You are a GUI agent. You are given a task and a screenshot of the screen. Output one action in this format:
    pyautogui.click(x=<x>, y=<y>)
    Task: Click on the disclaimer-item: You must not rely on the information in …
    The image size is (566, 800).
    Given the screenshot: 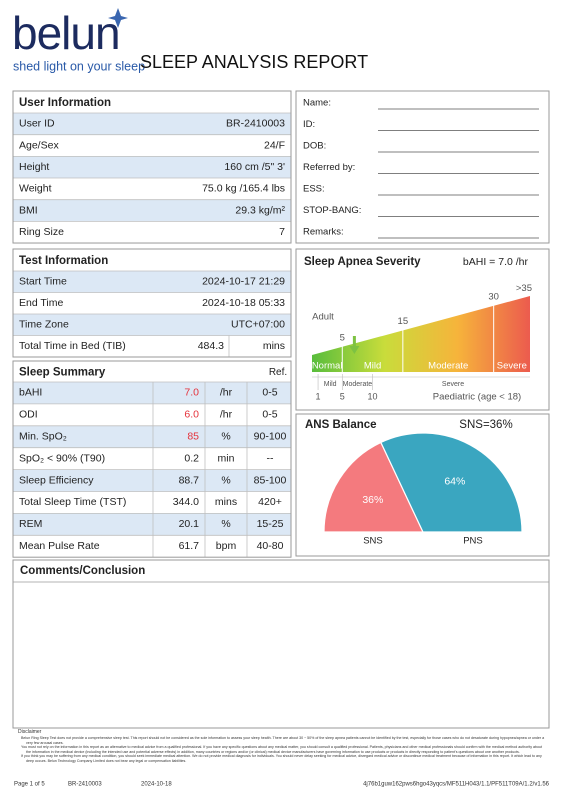 What is the action you would take?
    pyautogui.click(x=282, y=749)
    